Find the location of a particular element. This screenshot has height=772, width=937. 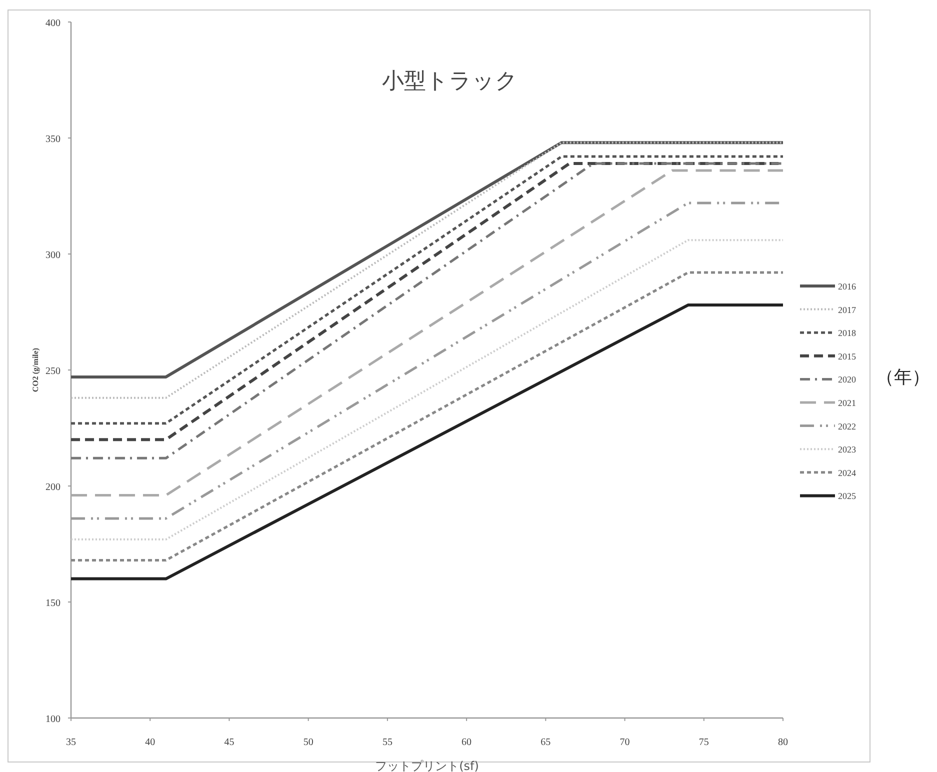

x-tick-label: 65 is located at coordinates (545, 742).